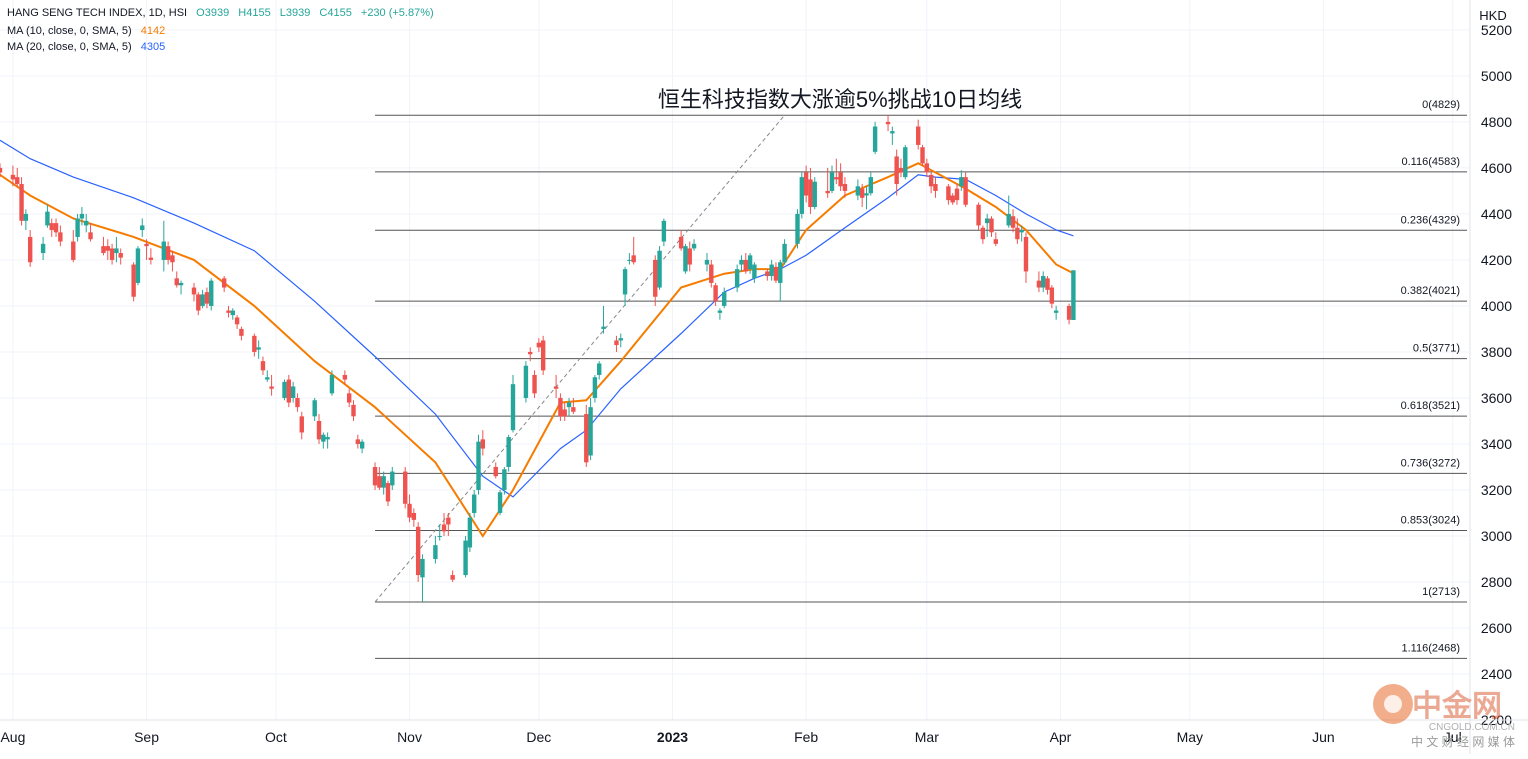  Describe the element at coordinates (89, 31) in the screenshot. I see `legend-ma10-row: MA (10, close, 0, SMA, 5) 4142` at that location.